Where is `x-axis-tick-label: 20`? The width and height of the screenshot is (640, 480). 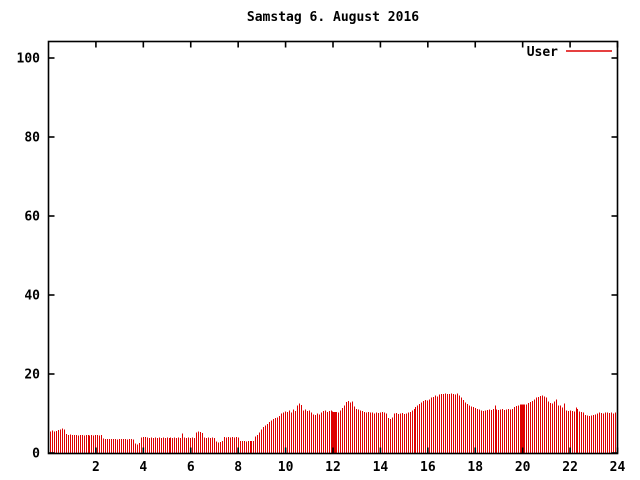
x-axis-tick-label: 20 is located at coordinates (523, 467).